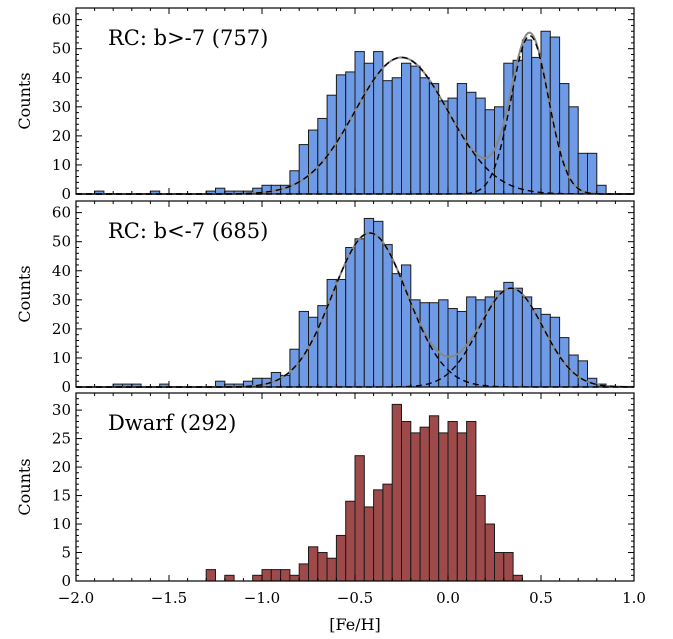 The height and width of the screenshot is (639, 673). What do you see at coordinates (76, 598) in the screenshot?
I see `x-tick-label: −2.0` at bounding box center [76, 598].